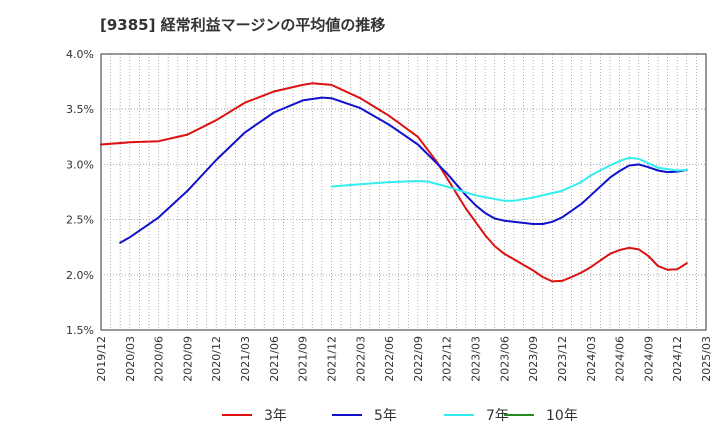 The image size is (720, 440). I want to click on x-tick-label: 2022/09, so click(418, 359).